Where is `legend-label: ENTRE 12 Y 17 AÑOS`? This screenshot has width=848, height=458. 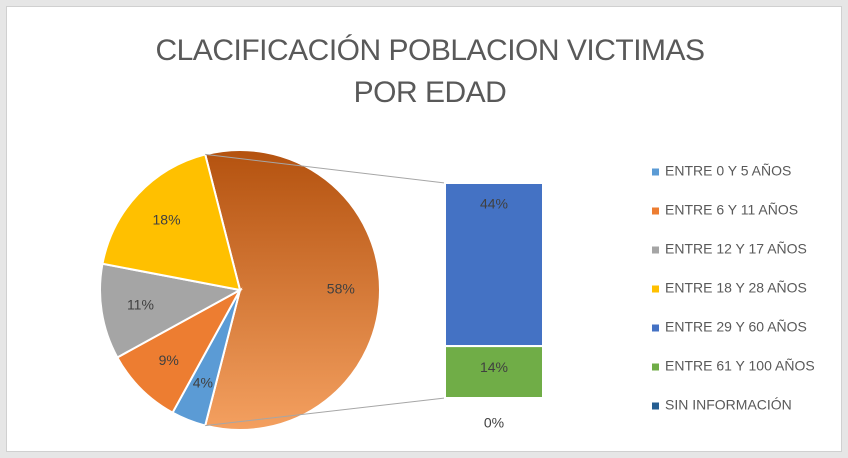 legend-label: ENTRE 12 Y 17 AÑOS is located at coordinates (736, 249).